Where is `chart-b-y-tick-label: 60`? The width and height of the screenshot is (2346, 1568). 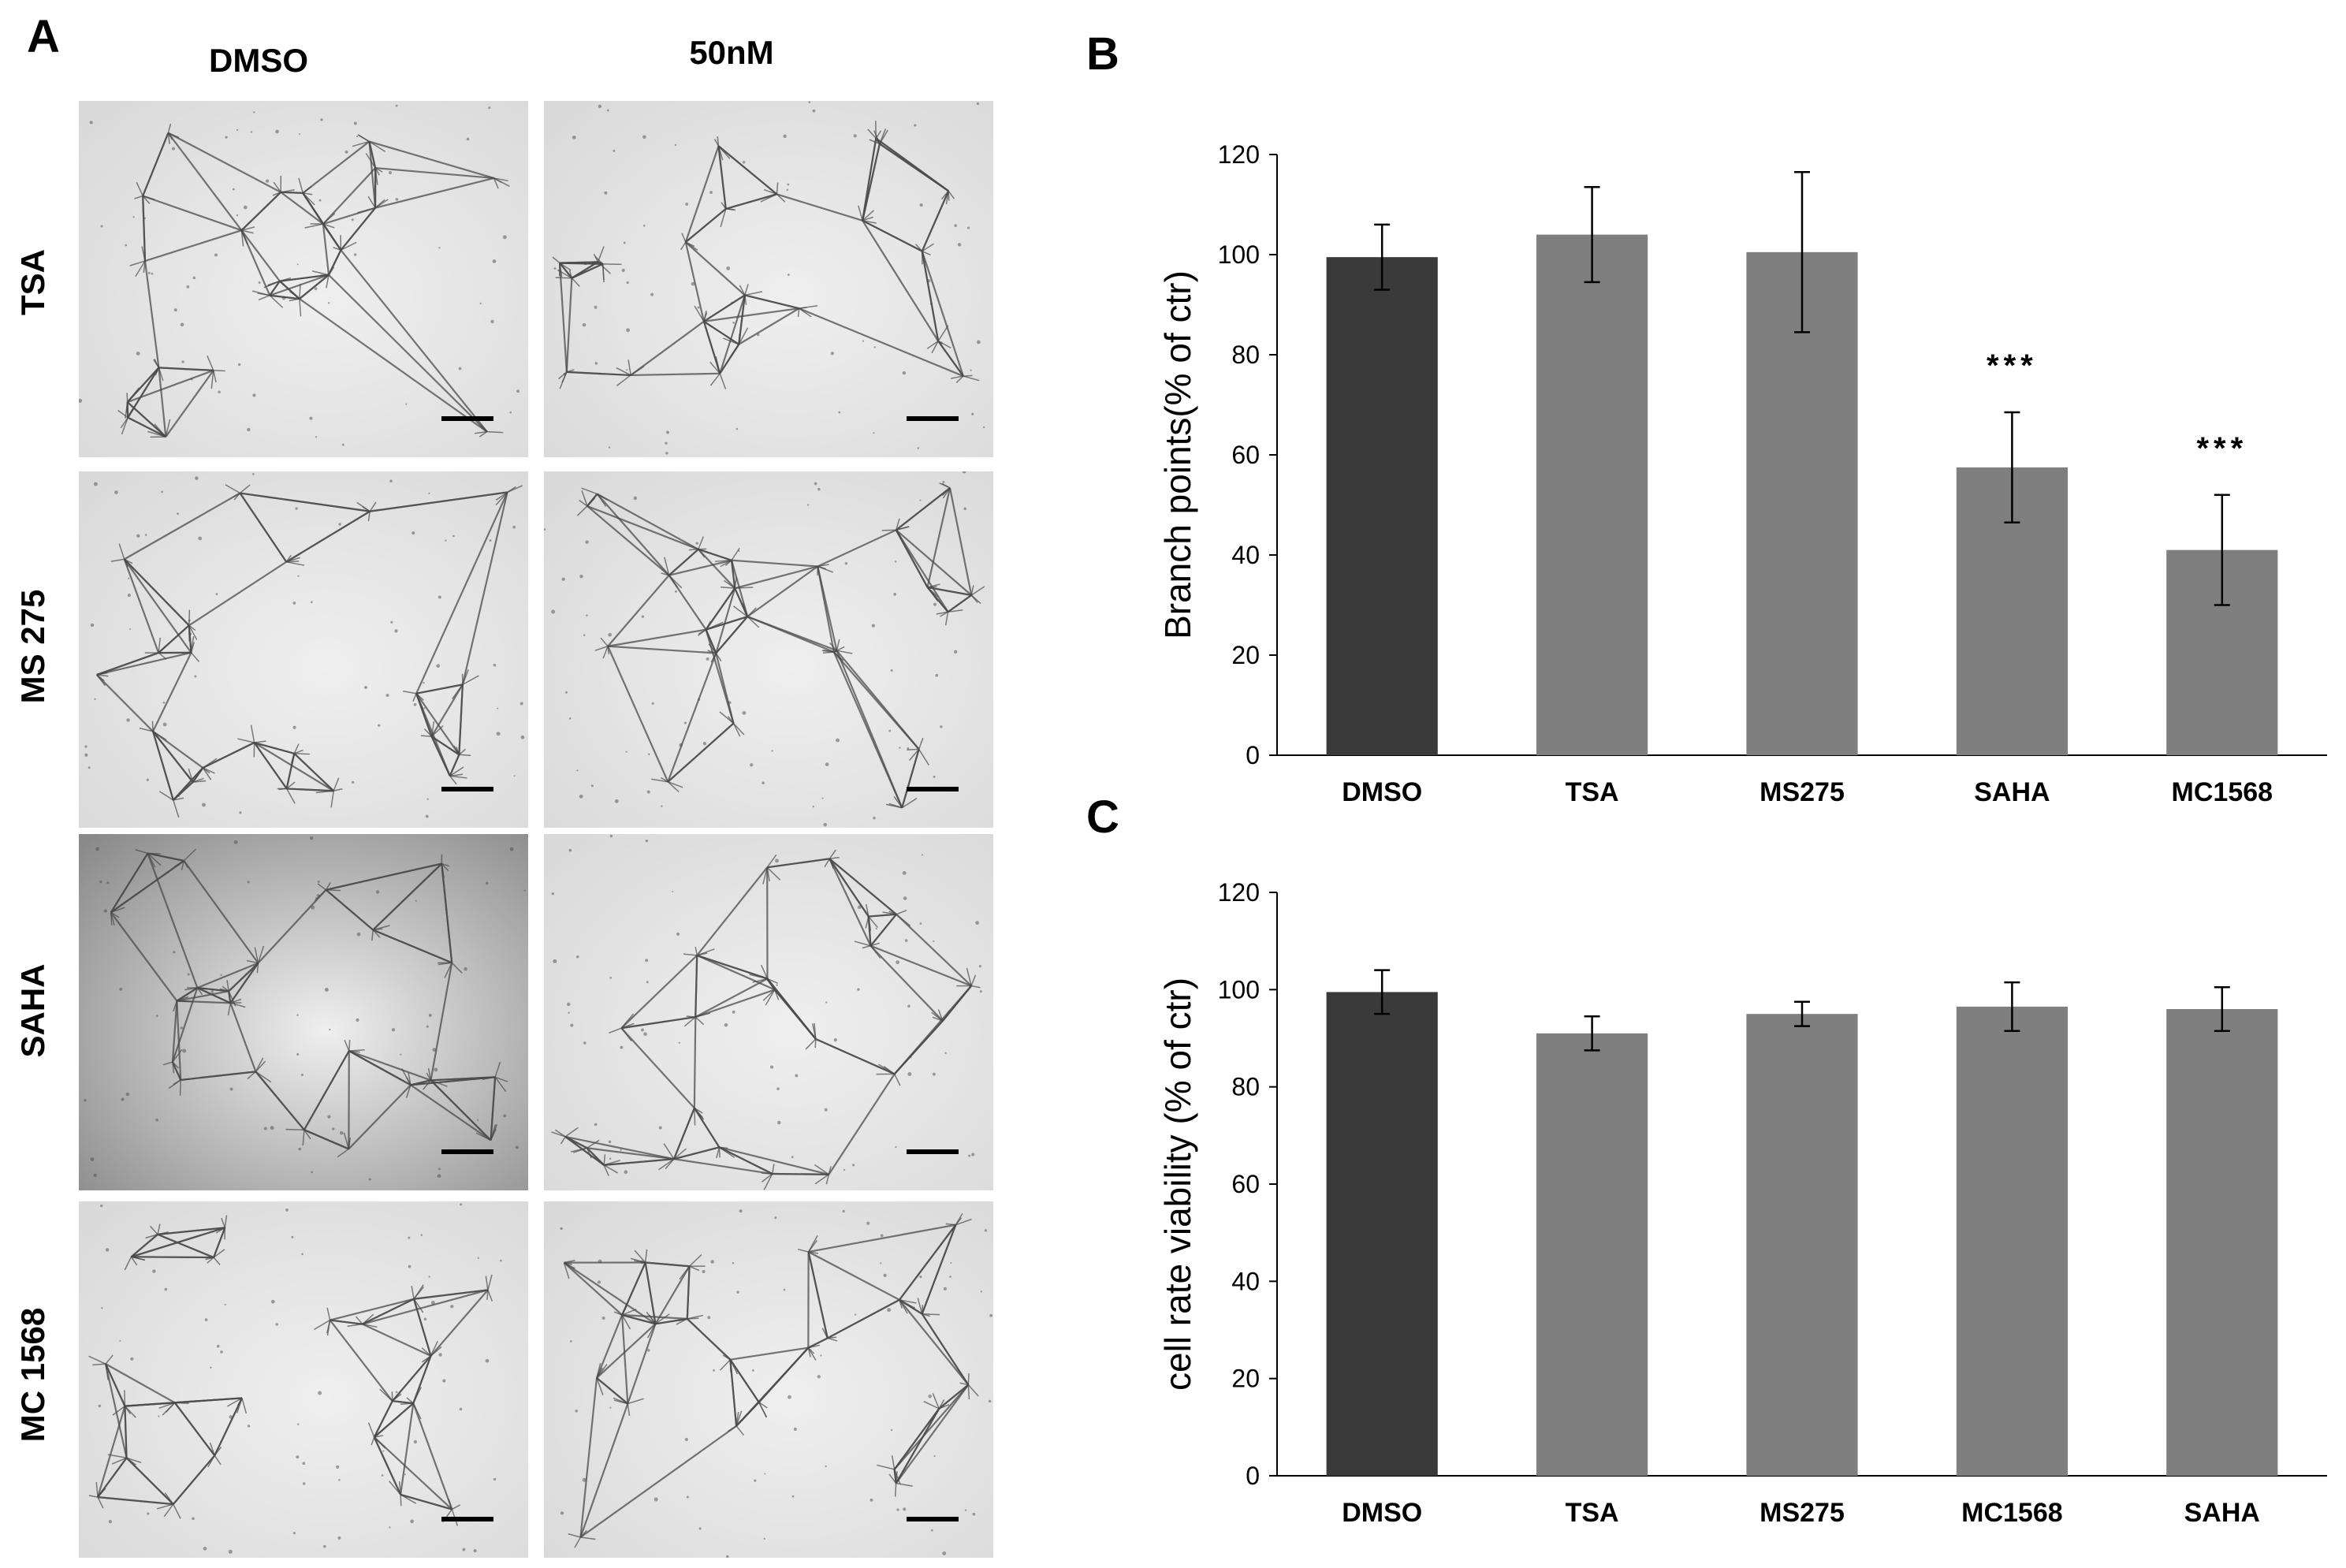 chart-b-y-tick-label: 60 is located at coordinates (1245, 455).